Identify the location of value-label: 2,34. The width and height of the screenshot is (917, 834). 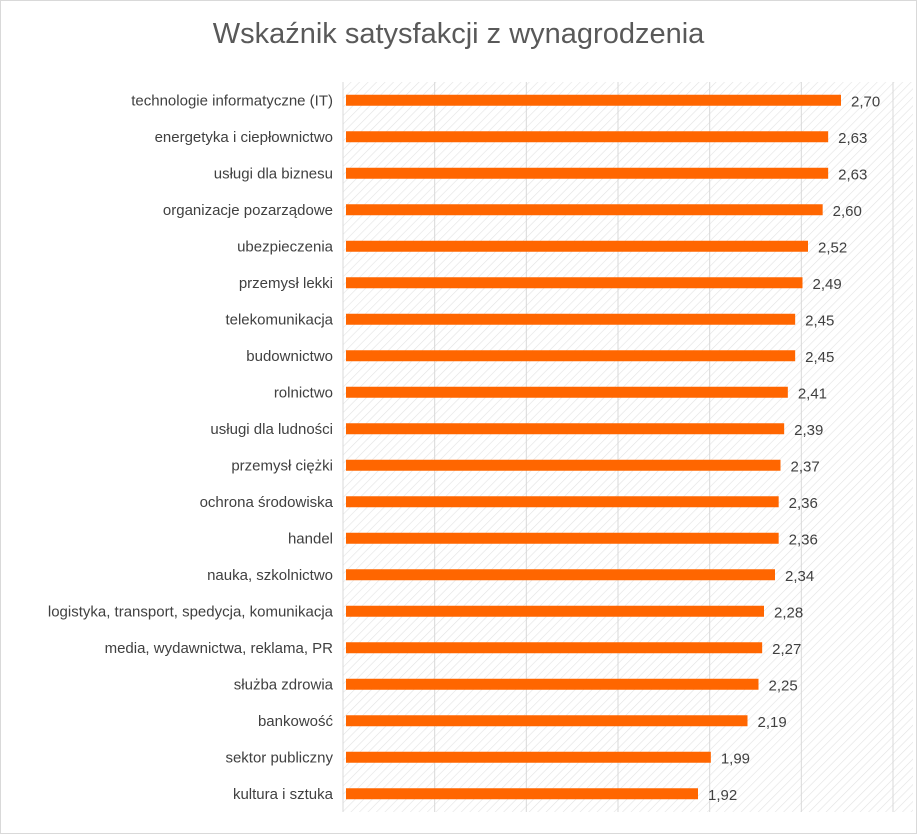
(799, 576).